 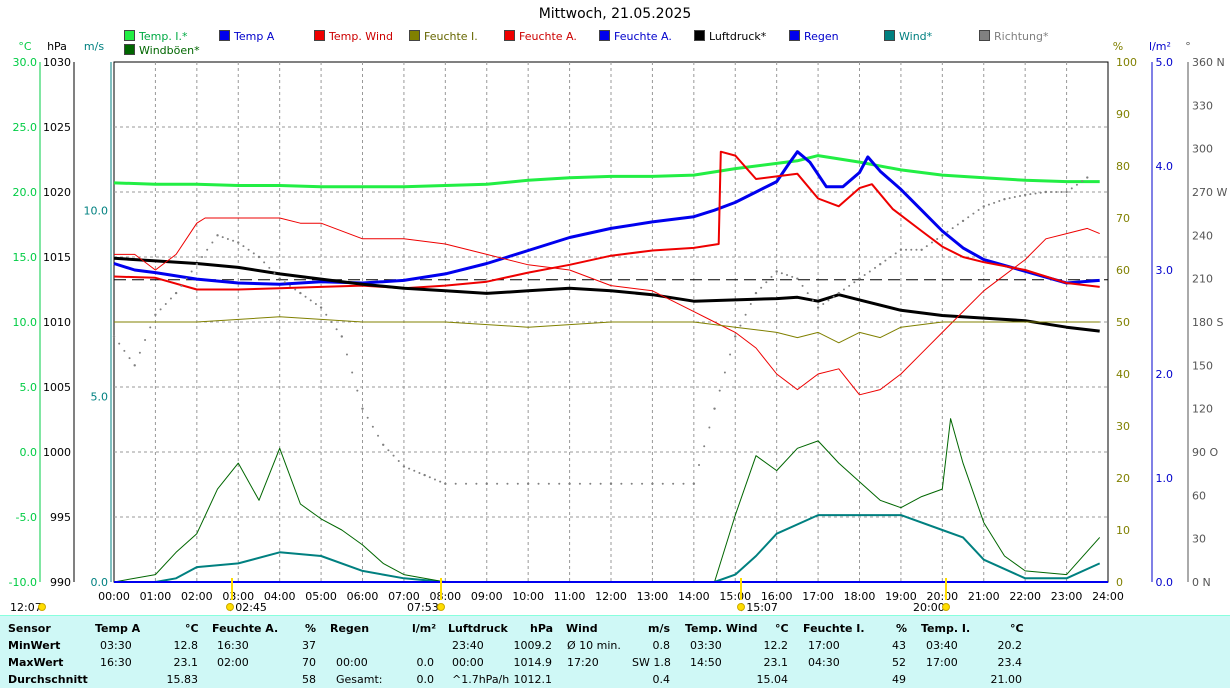 What do you see at coordinates (246, 607) in the screenshot?
I see `sun-marker-sunrise_arrow: ↕02:45` at bounding box center [246, 607].